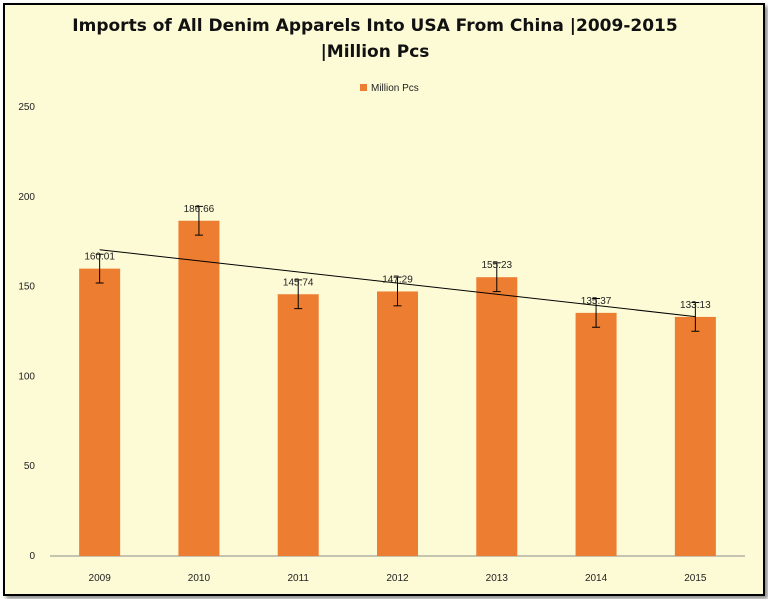 This screenshot has height=599, width=768. What do you see at coordinates (596, 301) in the screenshot?
I see `data-label: 135.37` at bounding box center [596, 301].